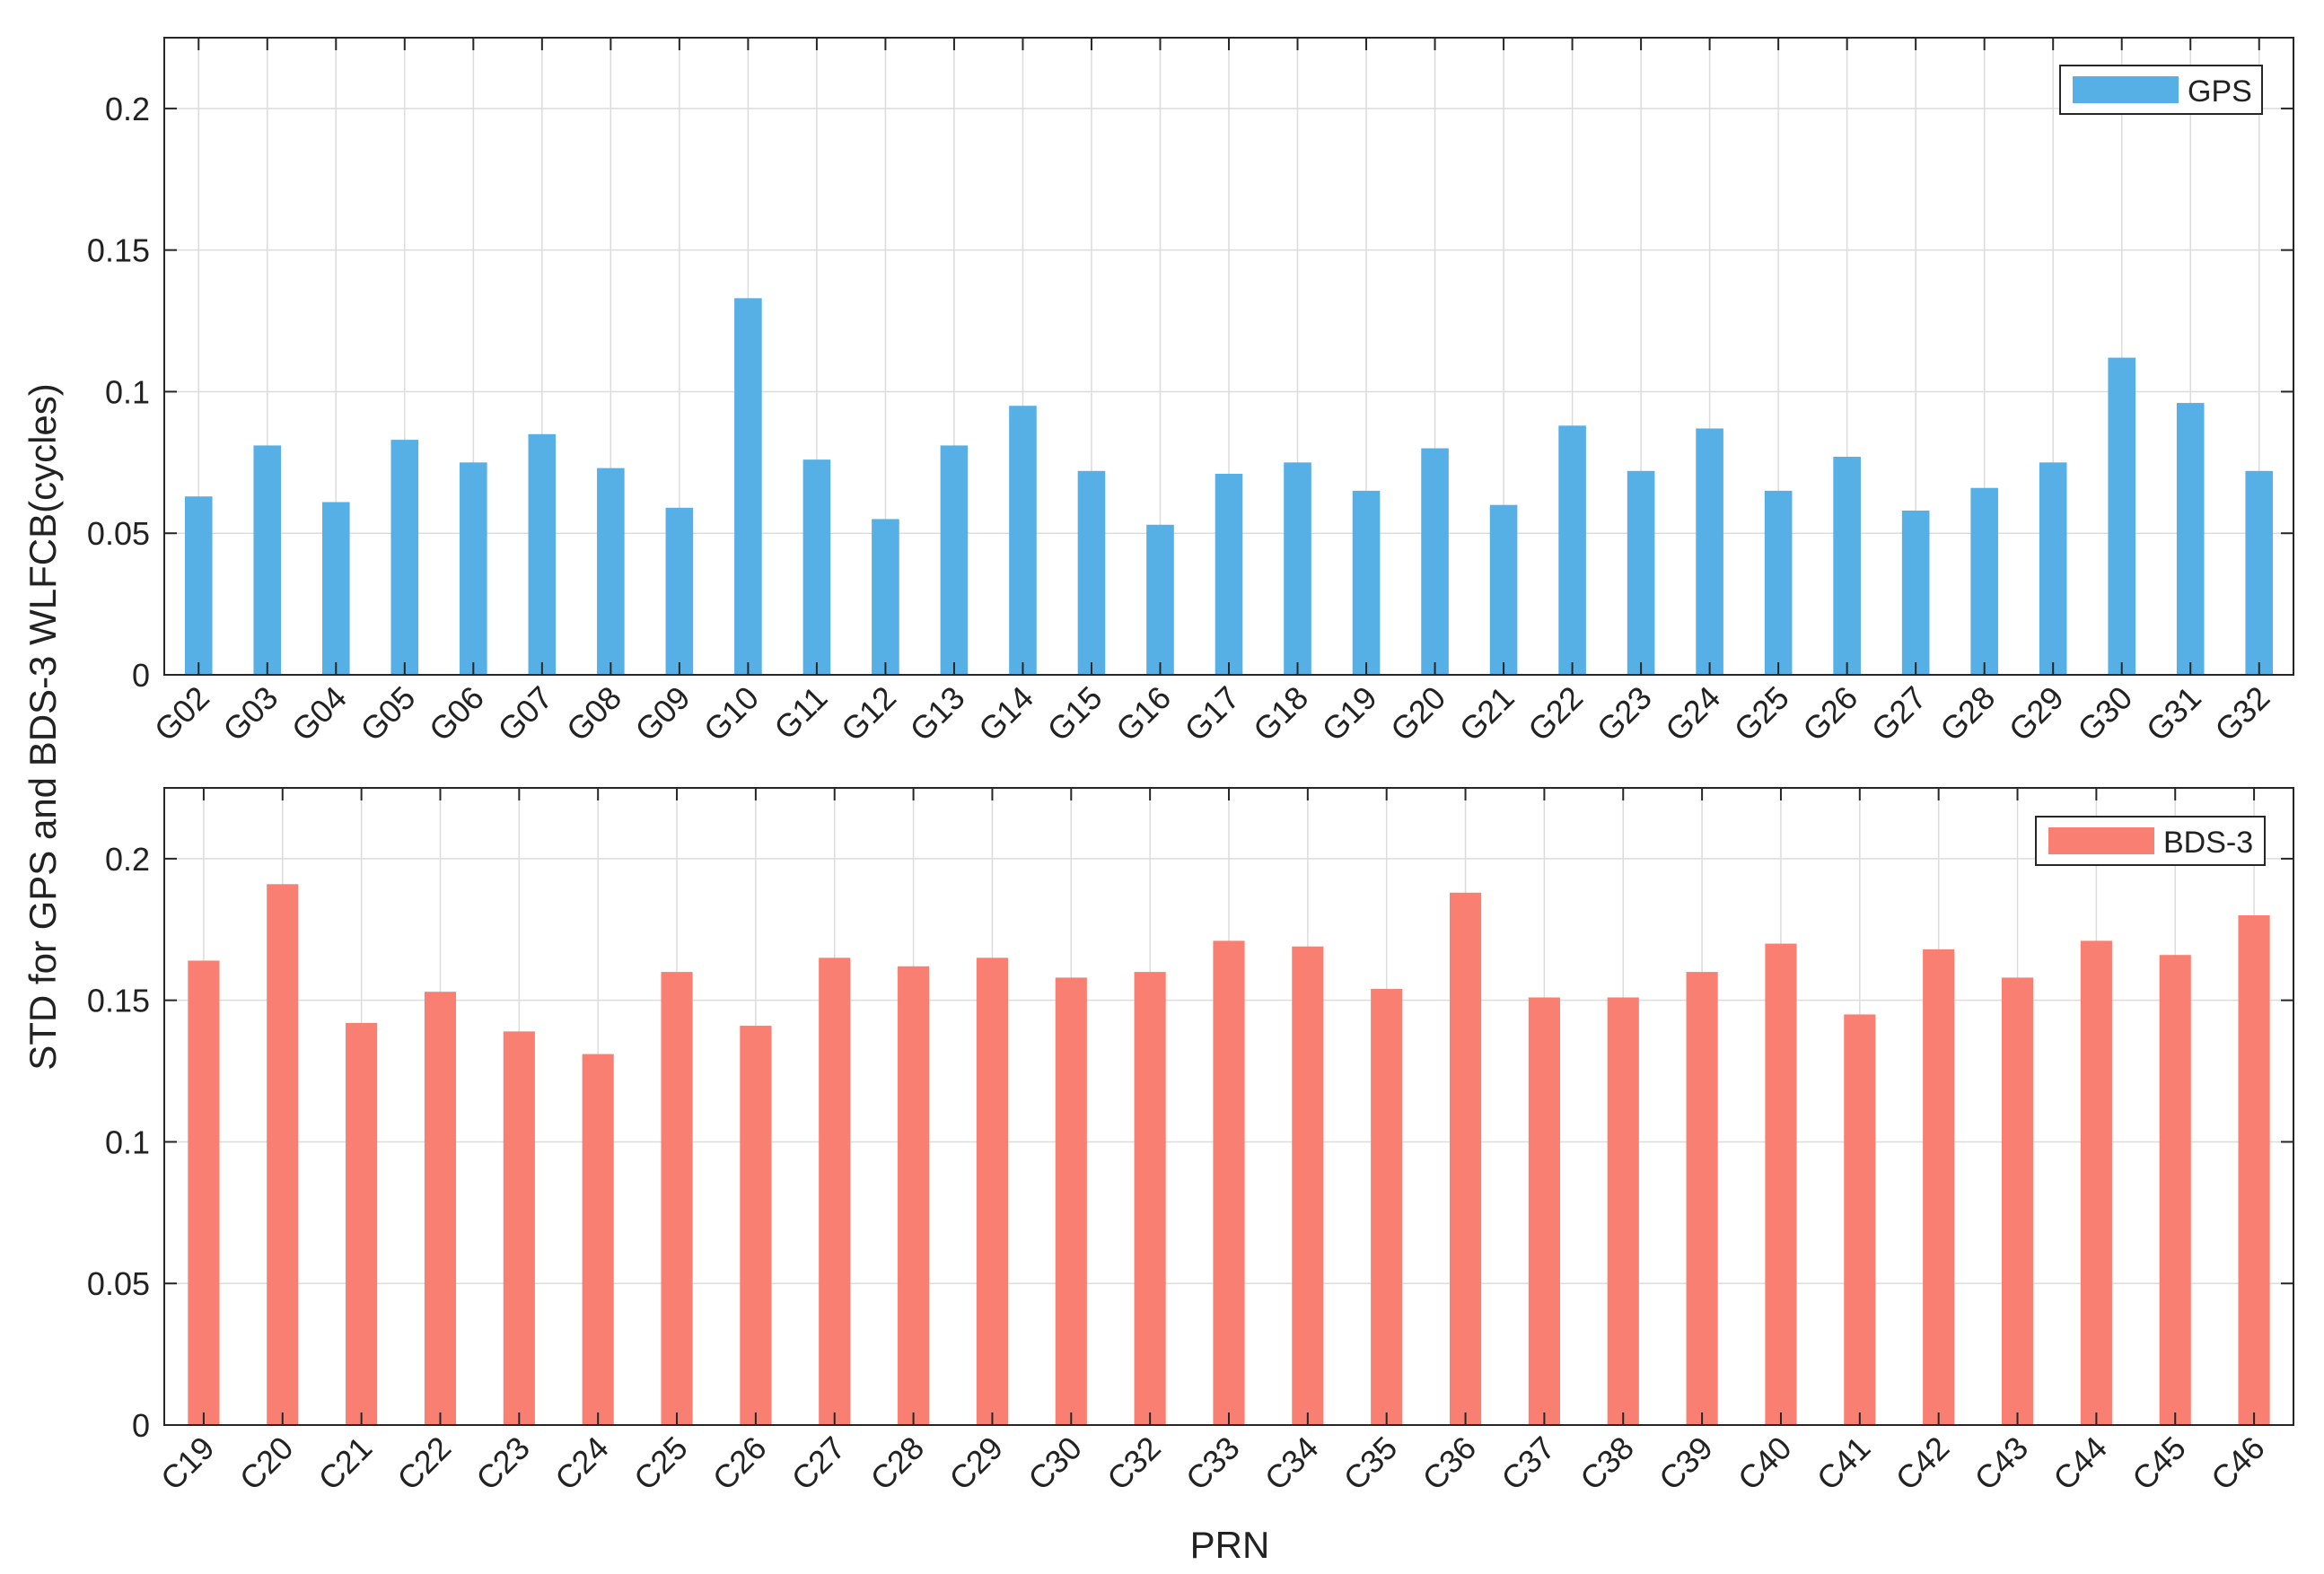  I want to click on gps-x-tick-label-g21: G21, so click(1487, 713).